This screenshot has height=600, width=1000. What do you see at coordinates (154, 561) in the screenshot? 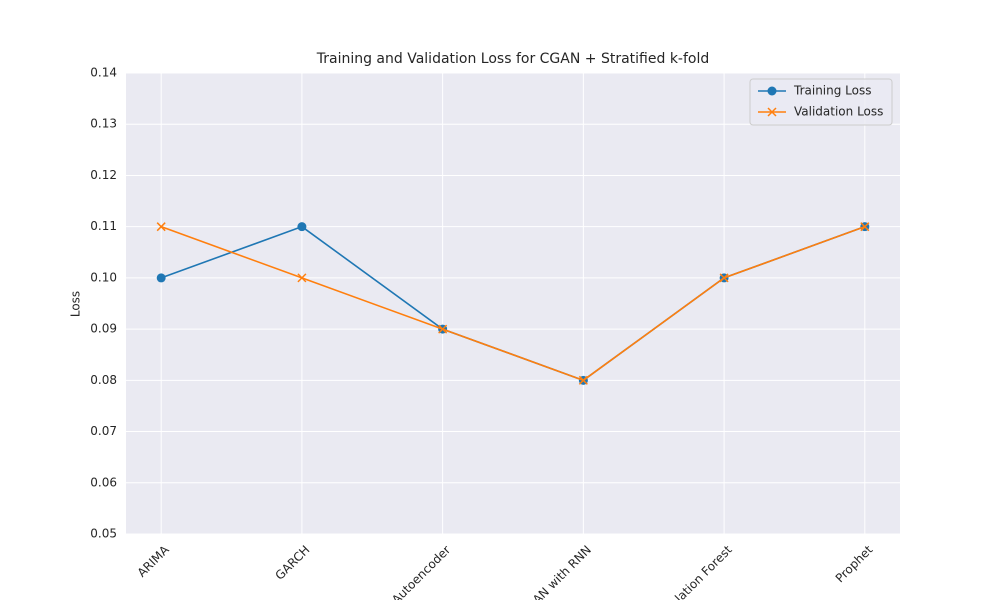
I see `x-tick-label: ARIMA` at bounding box center [154, 561].